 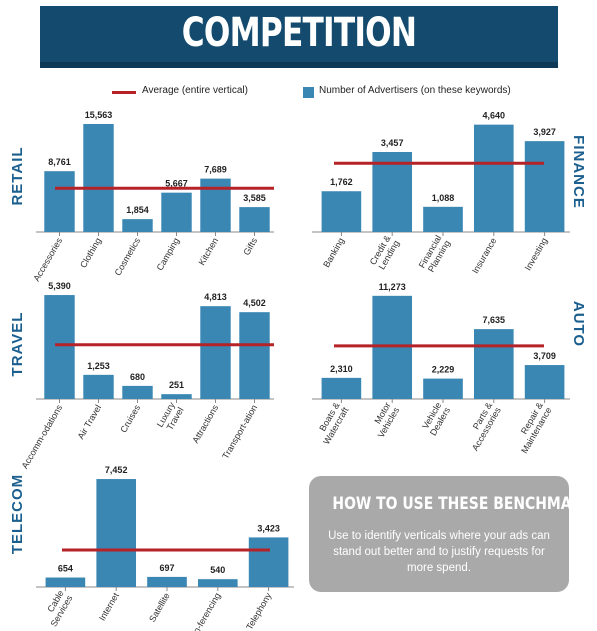 What do you see at coordinates (494, 320) in the screenshot?
I see `chart-auto-value-label: 7,635` at bounding box center [494, 320].